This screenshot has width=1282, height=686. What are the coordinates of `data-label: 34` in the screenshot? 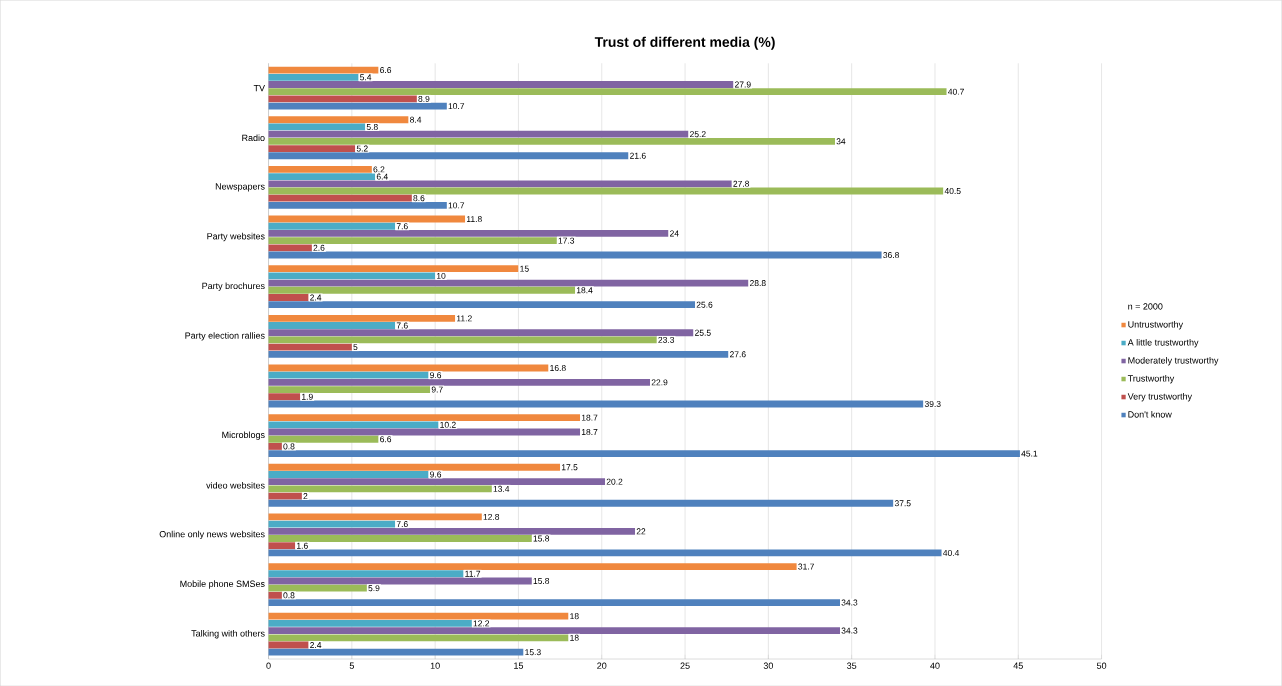 It's located at (841, 141).